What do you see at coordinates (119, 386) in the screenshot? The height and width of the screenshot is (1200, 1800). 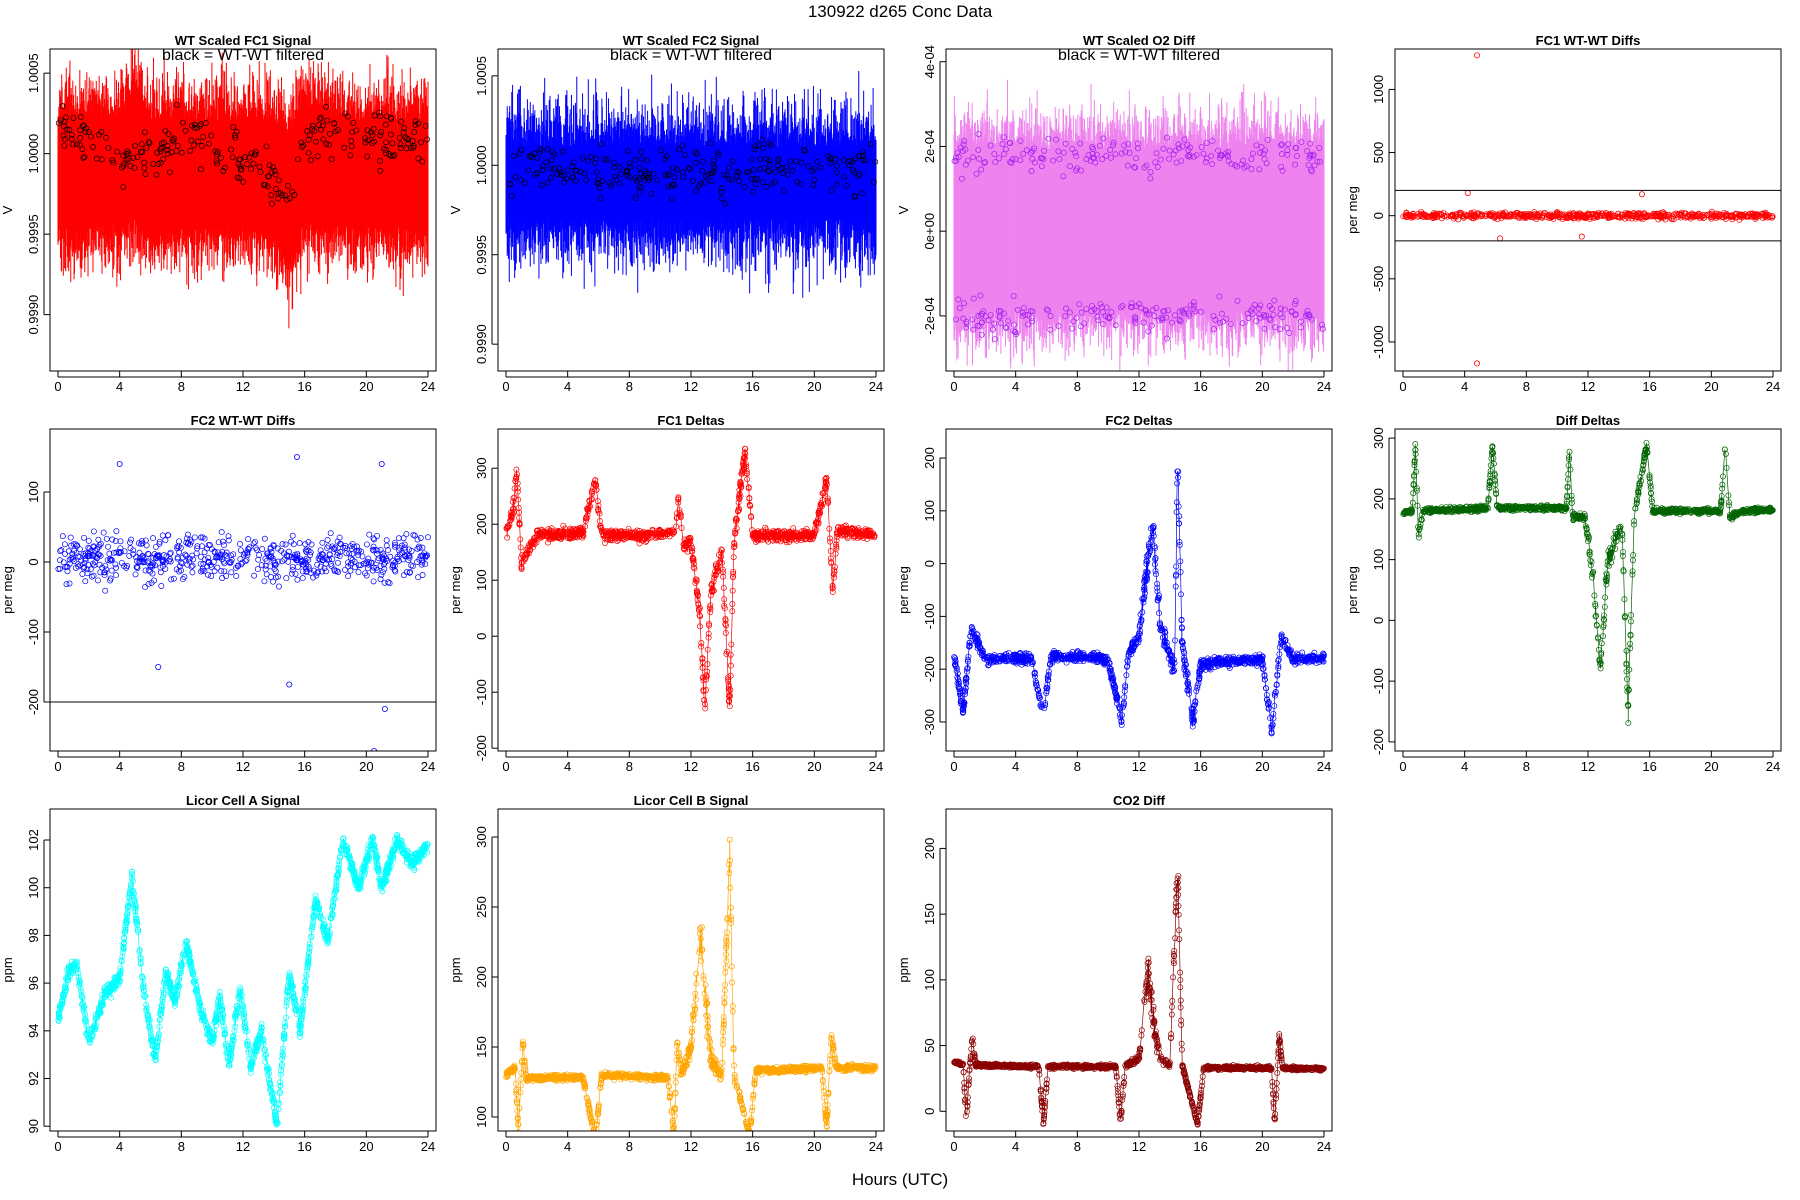 I see `x-tick-label: 4` at bounding box center [119, 386].